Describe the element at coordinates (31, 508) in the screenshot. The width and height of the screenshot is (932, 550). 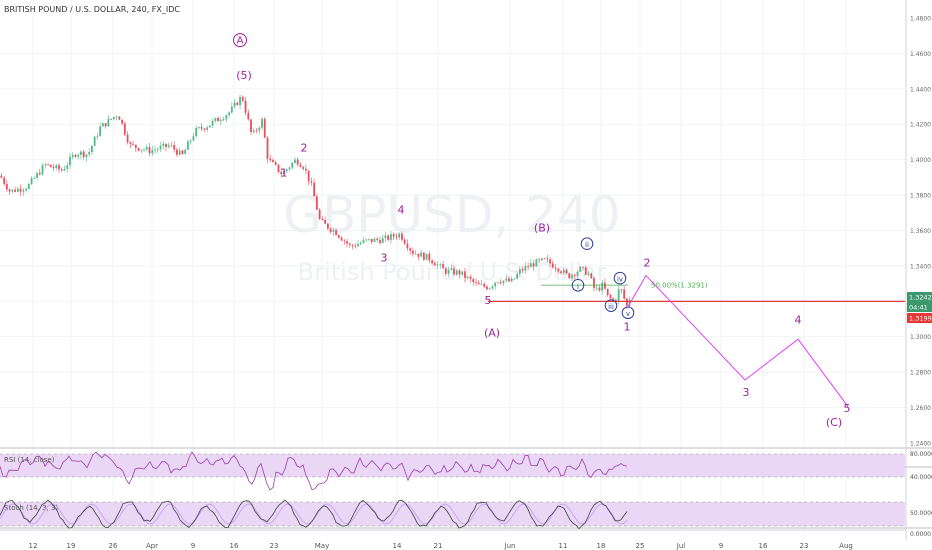
I see `indicator-name: Stoch (14, 3, 3)` at that location.